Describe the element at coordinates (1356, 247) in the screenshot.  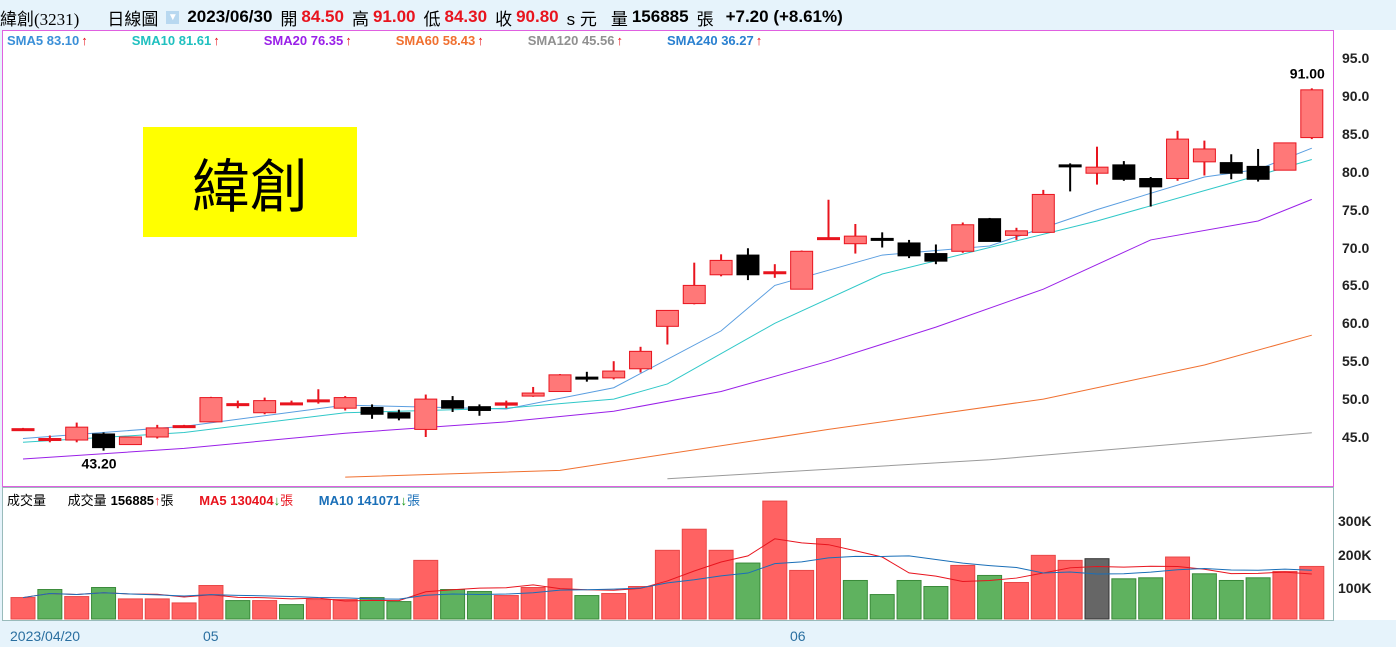
I see `price-tick-label: 70.0` at that location.